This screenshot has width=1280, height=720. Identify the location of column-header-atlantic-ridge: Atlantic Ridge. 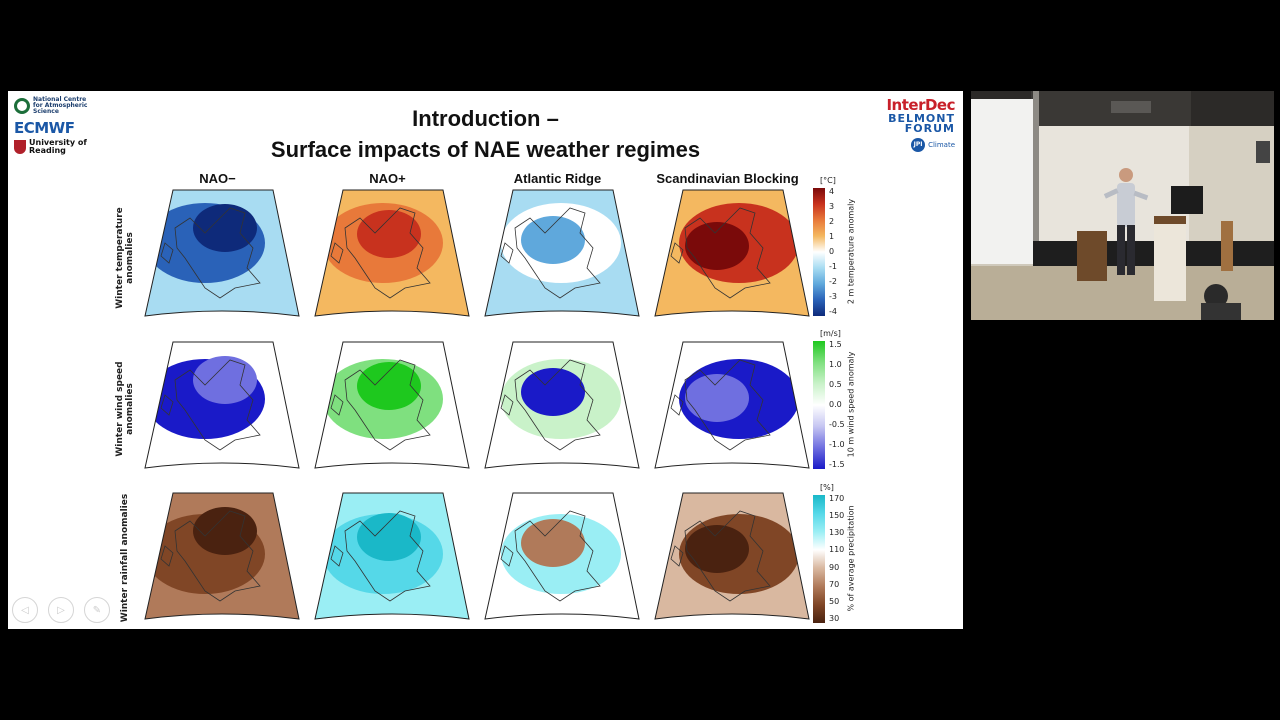
(557, 178).